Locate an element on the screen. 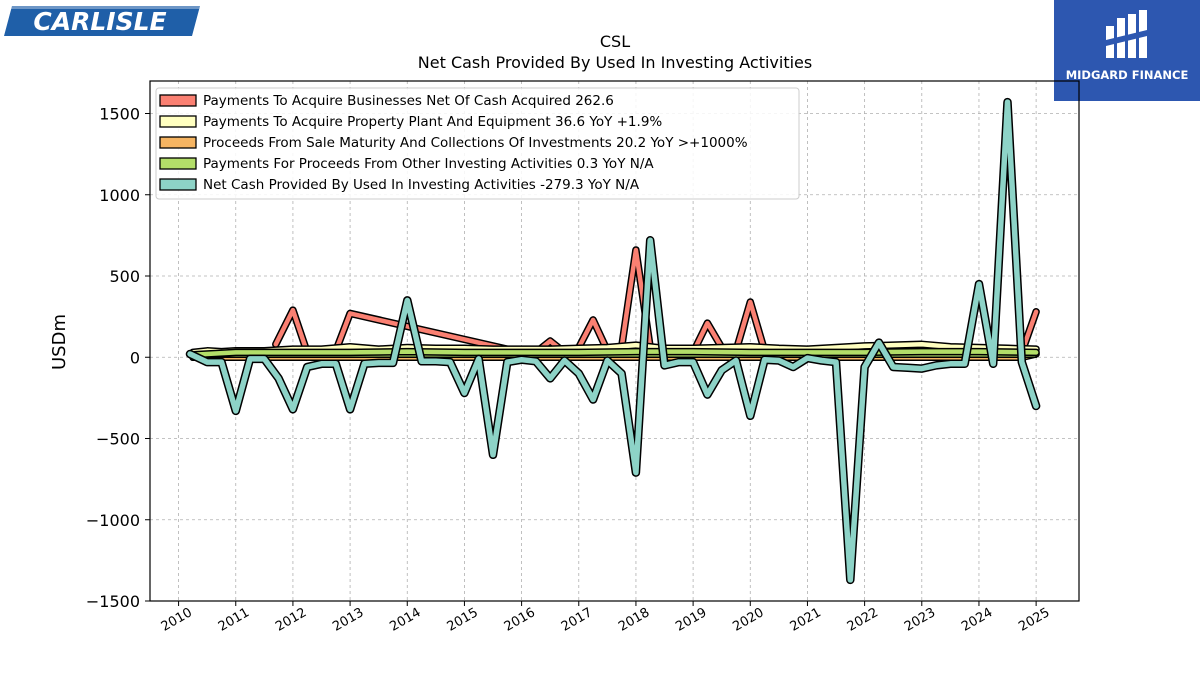 The image size is (1200, 675). legend-swatch-acquisitions is located at coordinates (178, 100).